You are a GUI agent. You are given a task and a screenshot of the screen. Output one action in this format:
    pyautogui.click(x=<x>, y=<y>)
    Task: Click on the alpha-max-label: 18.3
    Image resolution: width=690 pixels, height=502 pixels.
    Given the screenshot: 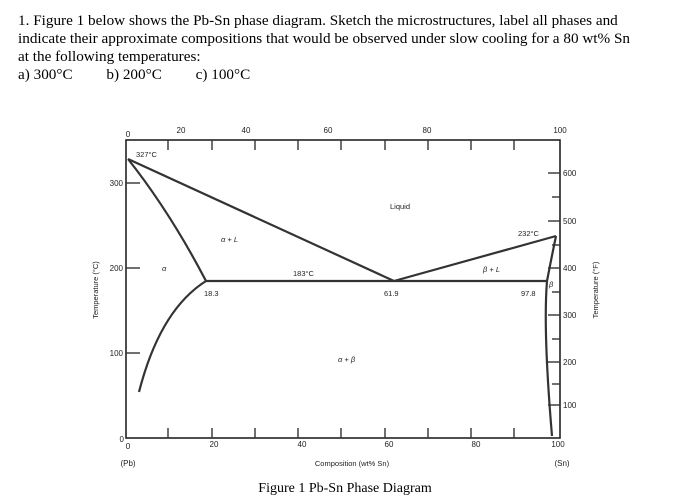 What is the action you would take?
    pyautogui.click(x=211, y=293)
    